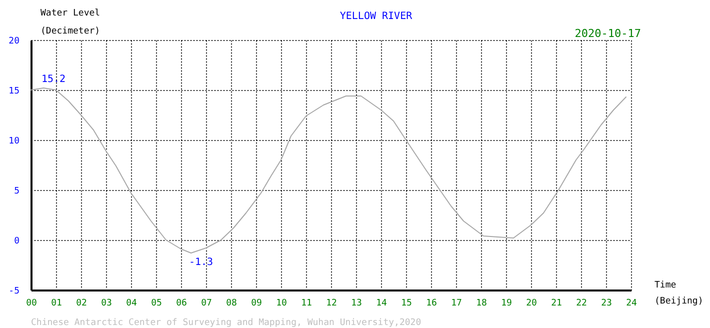 The height and width of the screenshot is (328, 710). What do you see at coordinates (256, 303) in the screenshot?
I see `x-tick-label: 09` at bounding box center [256, 303].